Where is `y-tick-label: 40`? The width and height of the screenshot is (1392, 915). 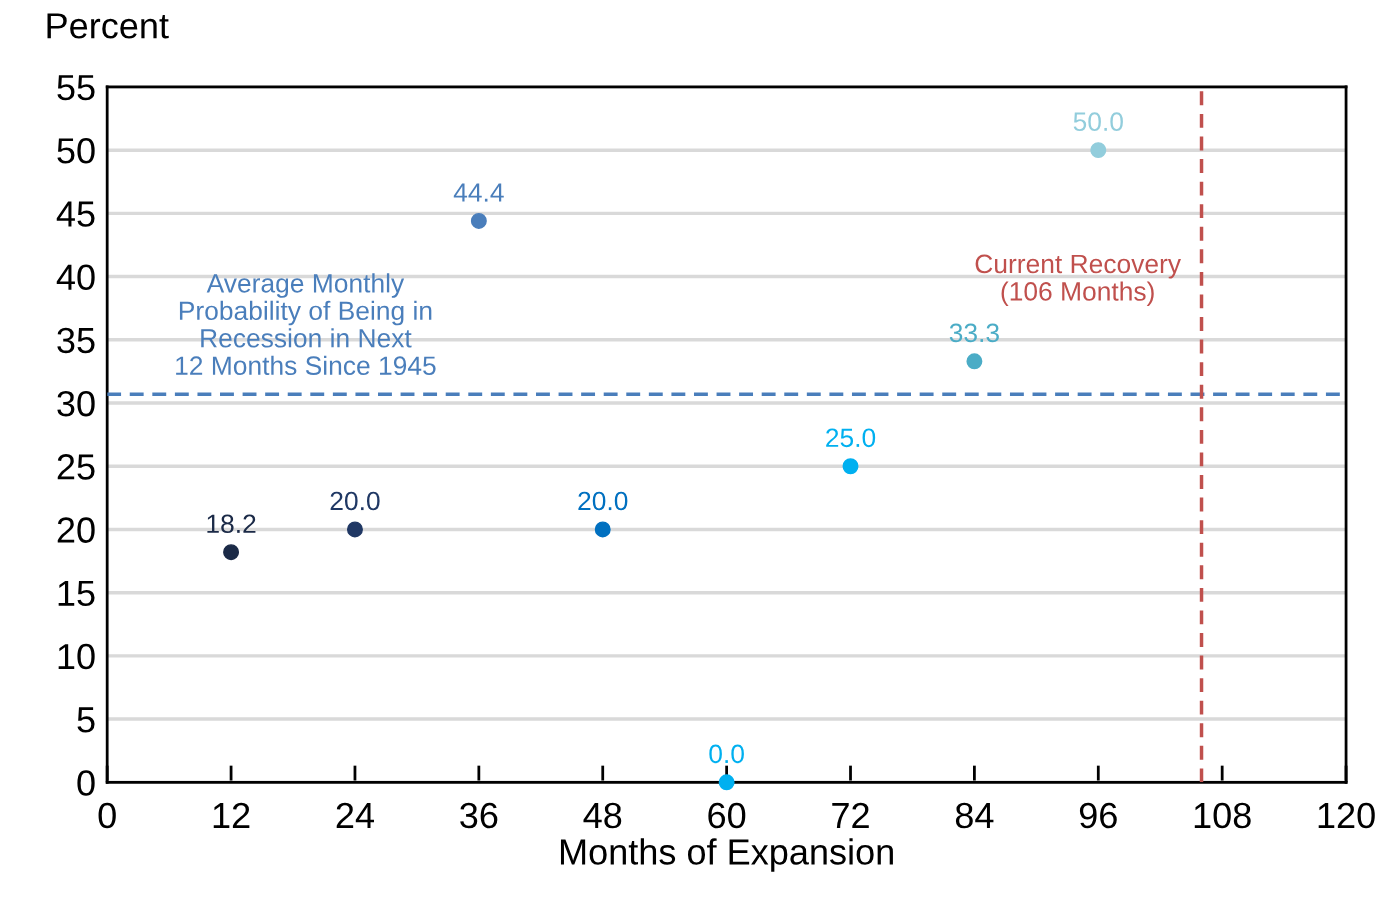
y-tick-label: 40 is located at coordinates (75, 277).